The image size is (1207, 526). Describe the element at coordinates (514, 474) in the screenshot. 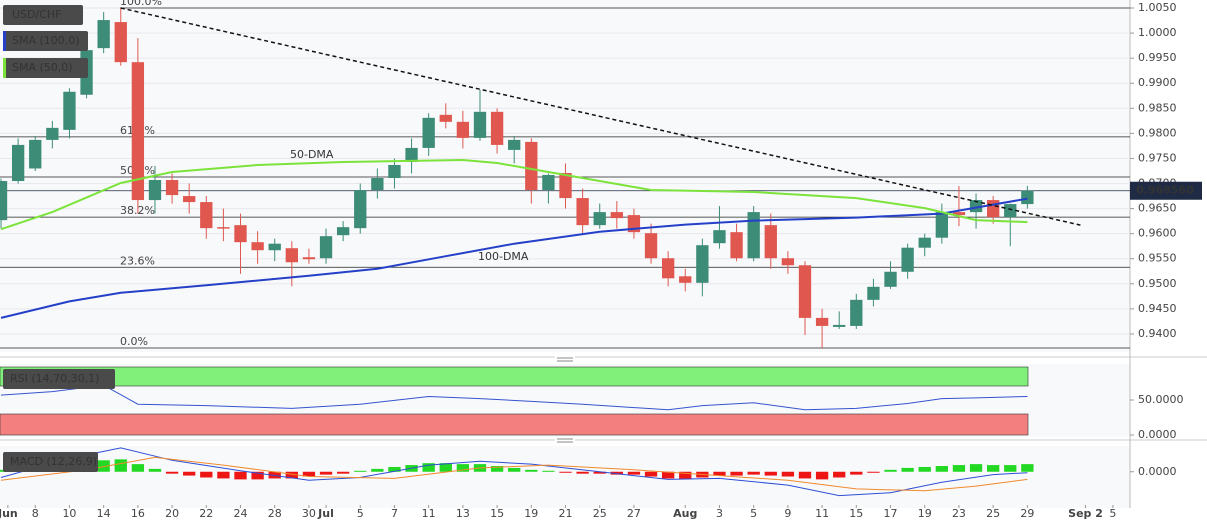

I see `signal-line` at that location.